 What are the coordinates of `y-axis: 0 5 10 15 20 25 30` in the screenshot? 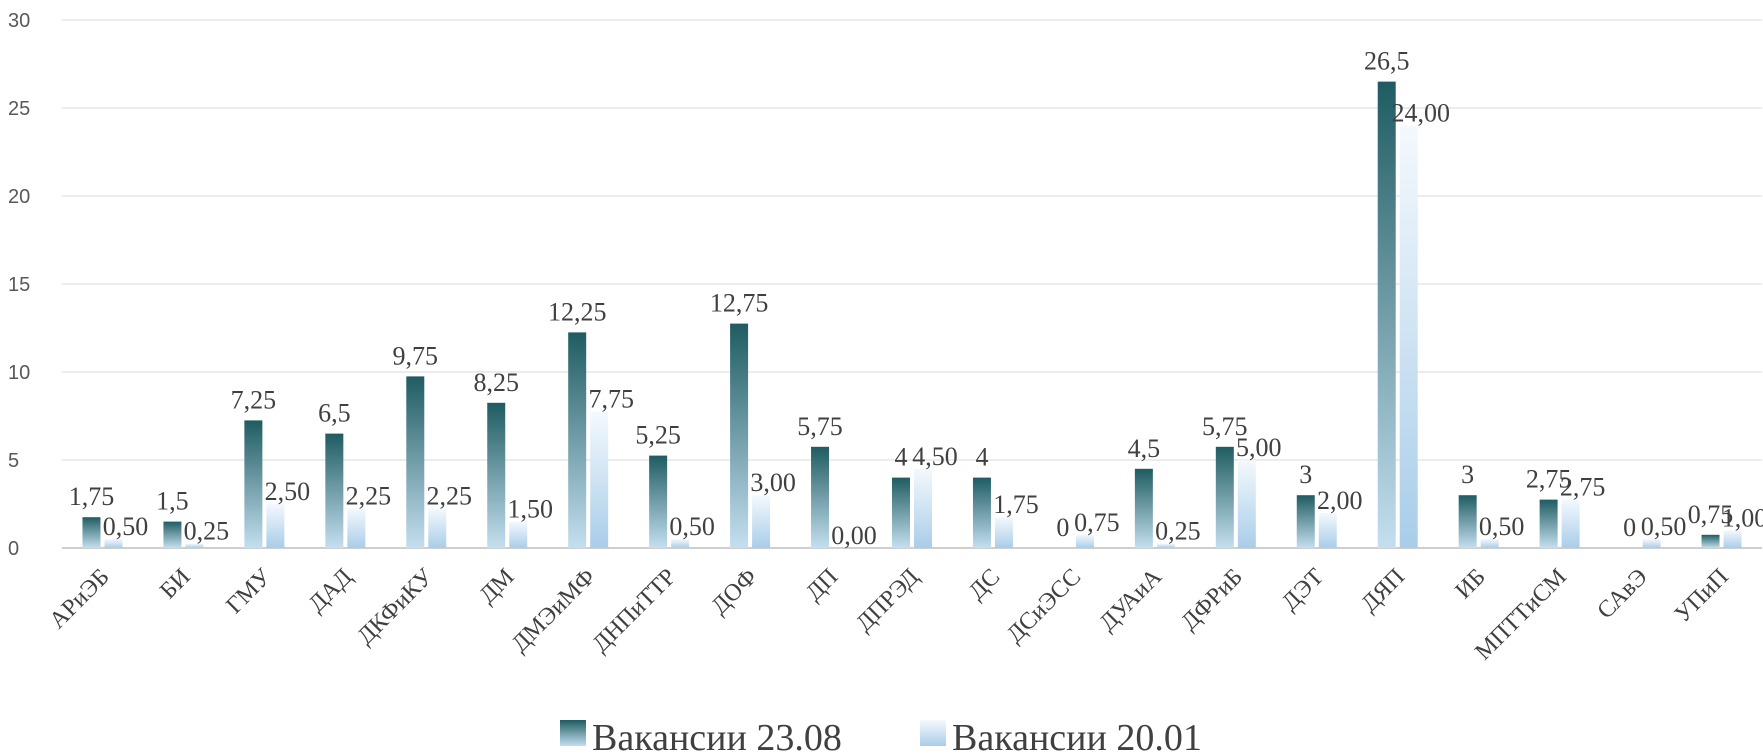 It's located at (19, 285).